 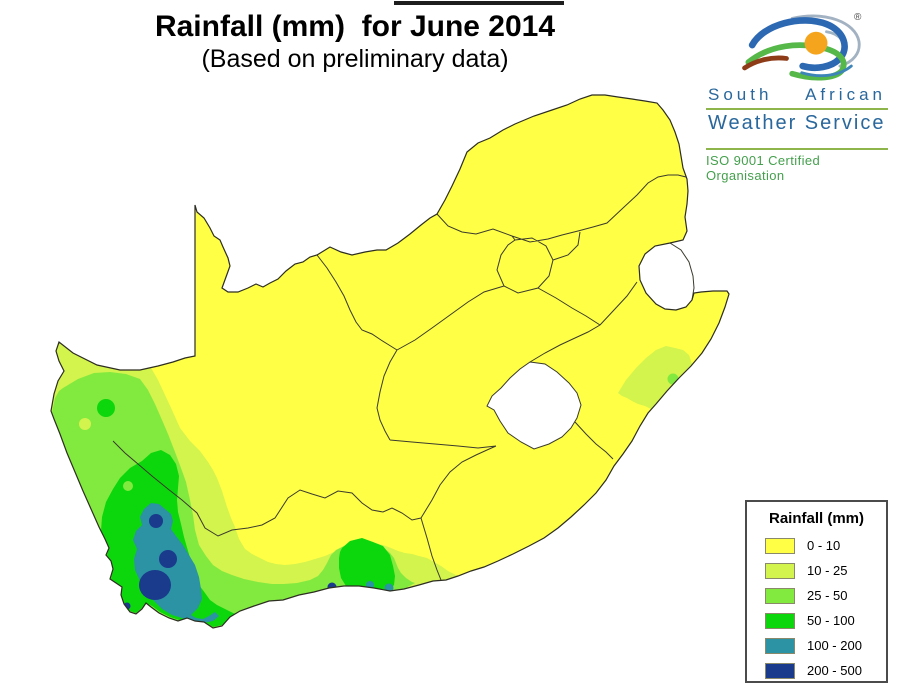 I want to click on map-dot-rain-25-50-inlier, so click(x=128, y=486).